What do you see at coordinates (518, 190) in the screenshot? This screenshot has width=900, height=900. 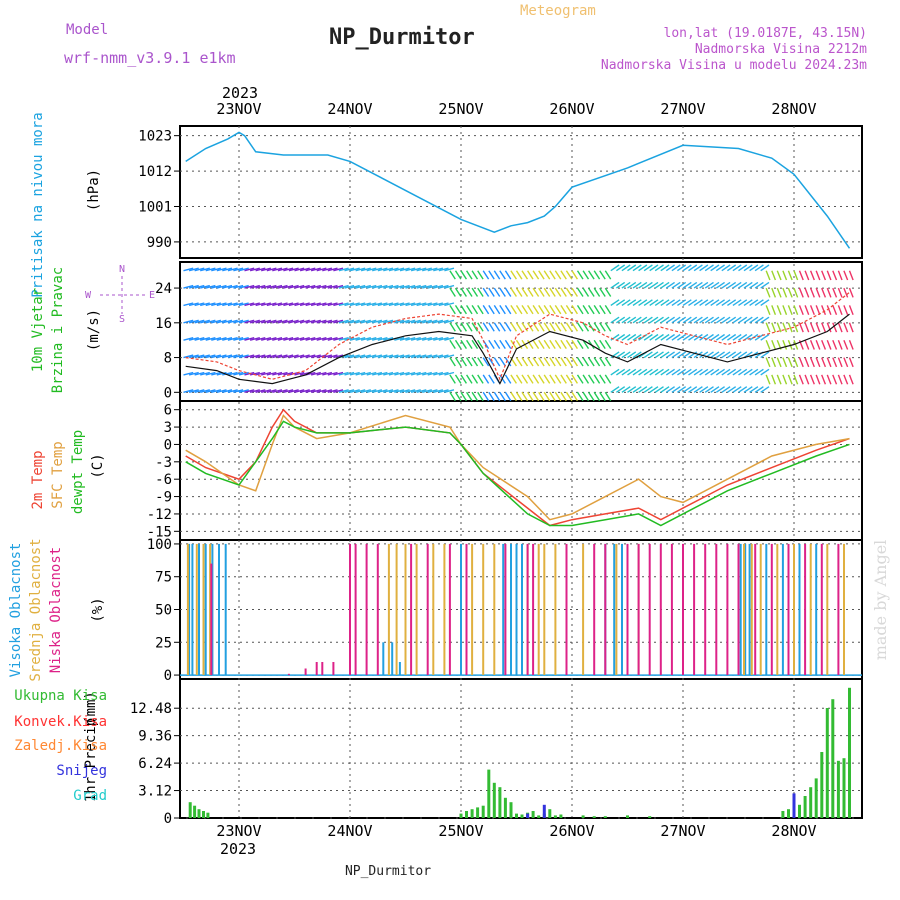 I see `pressure-line` at bounding box center [518, 190].